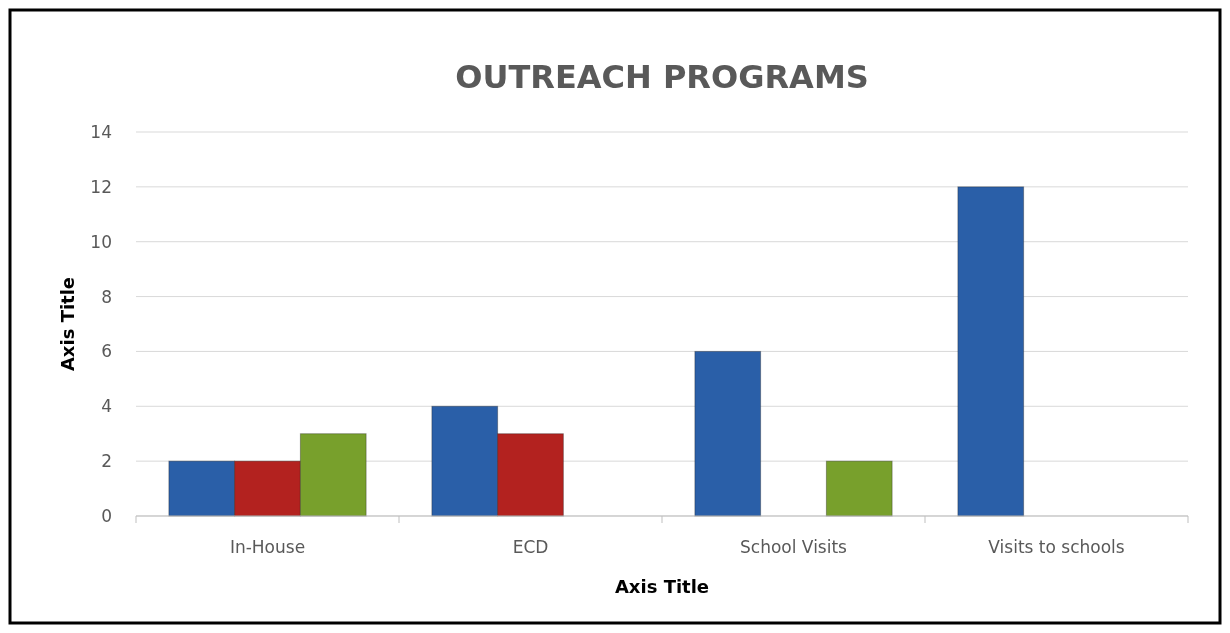  Describe the element at coordinates (1056, 547) in the screenshot. I see `x-tick-label: Visits to schools` at that location.